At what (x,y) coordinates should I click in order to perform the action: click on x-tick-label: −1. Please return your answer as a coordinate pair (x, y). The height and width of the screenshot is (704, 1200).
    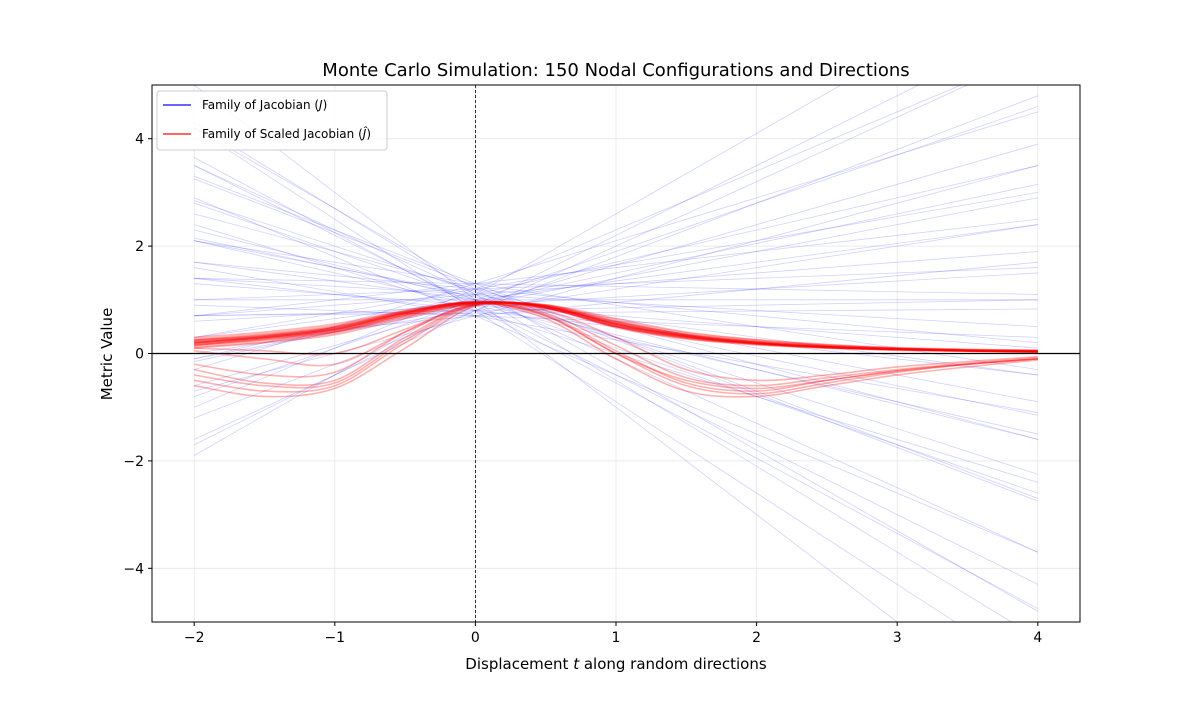
    Looking at the image, I should click on (334, 638).